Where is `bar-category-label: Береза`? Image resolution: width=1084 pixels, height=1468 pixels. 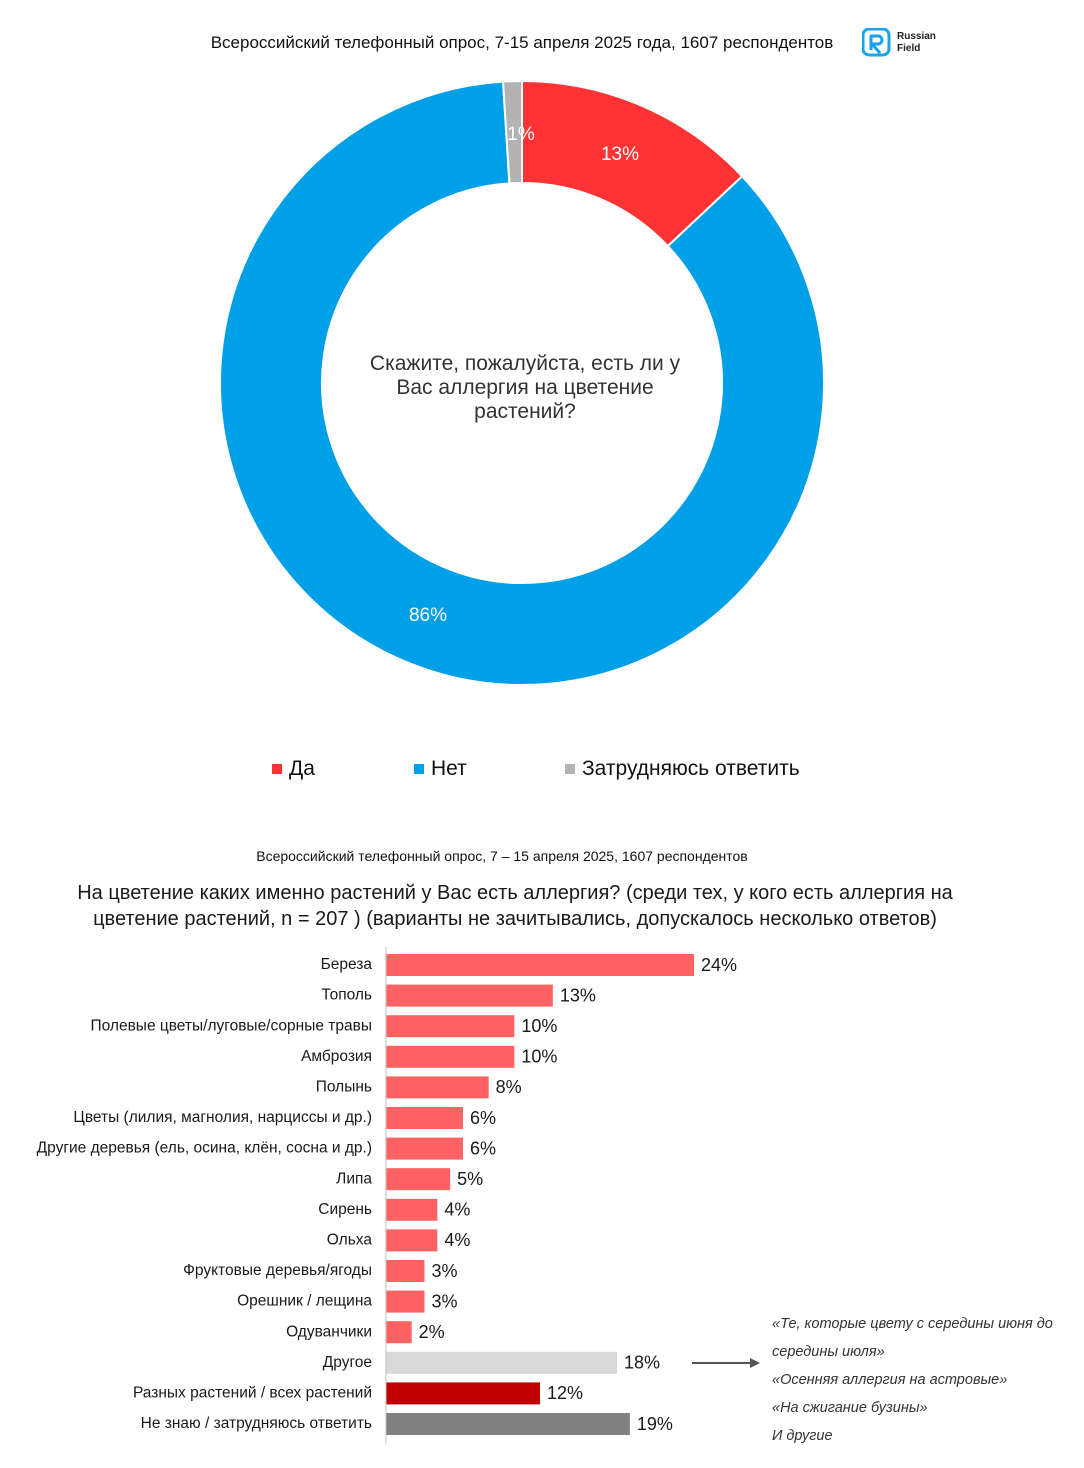
bar-category-label: Береза is located at coordinates (347, 964).